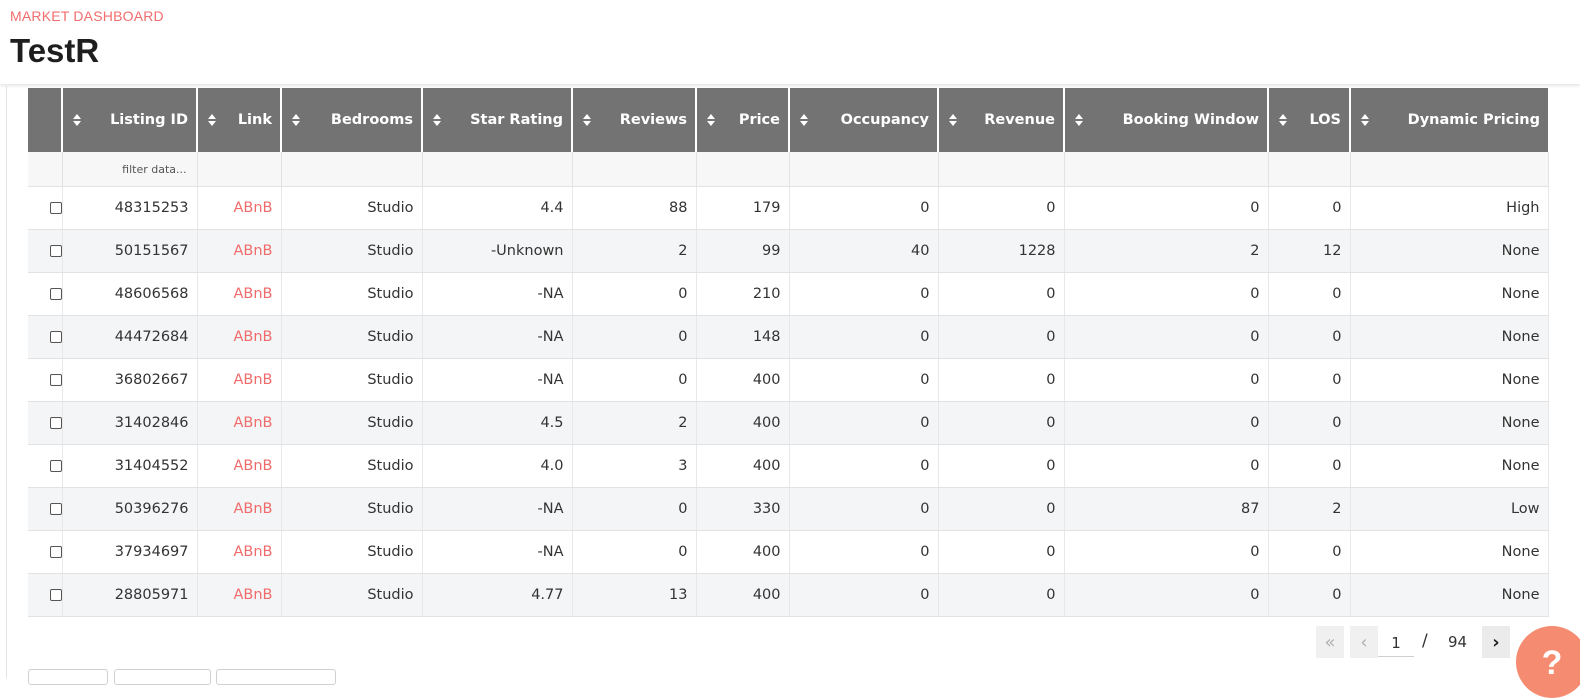 The image size is (1580, 698). Describe the element at coordinates (497, 120) in the screenshot. I see `column-header-star-rating: Star Rating` at that location.